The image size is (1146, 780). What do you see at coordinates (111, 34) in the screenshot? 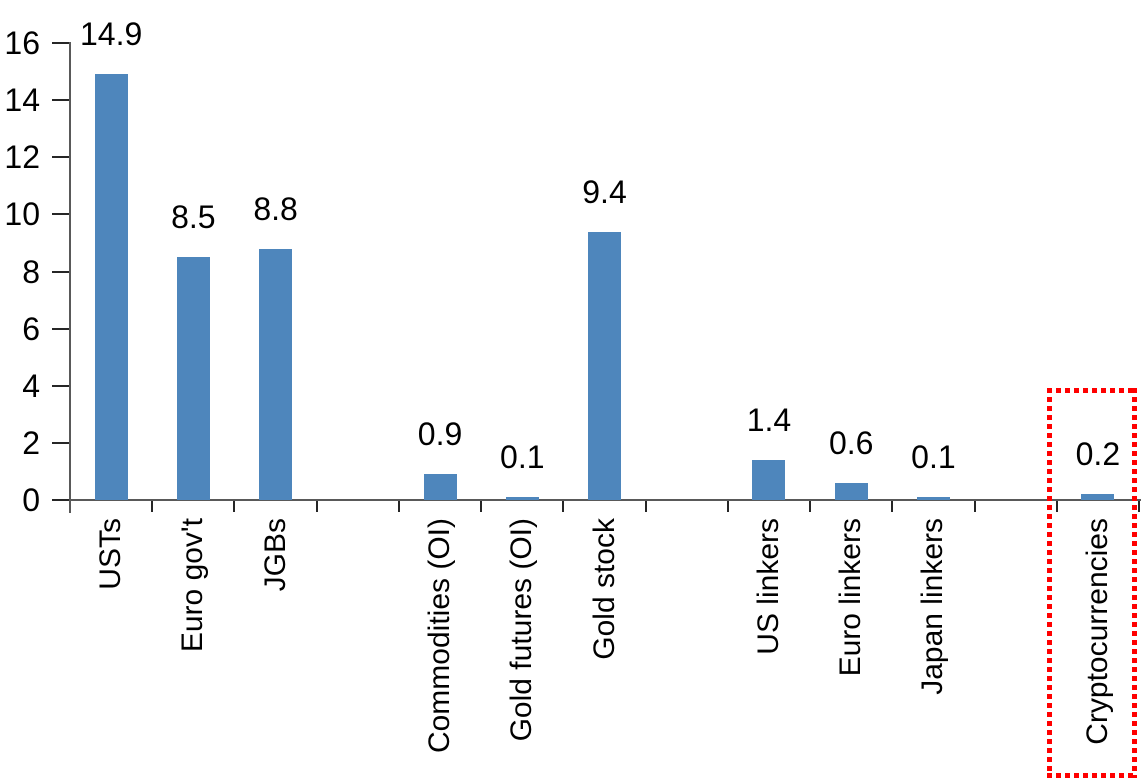
I see `bar-value-label: 14.9` at bounding box center [111, 34].